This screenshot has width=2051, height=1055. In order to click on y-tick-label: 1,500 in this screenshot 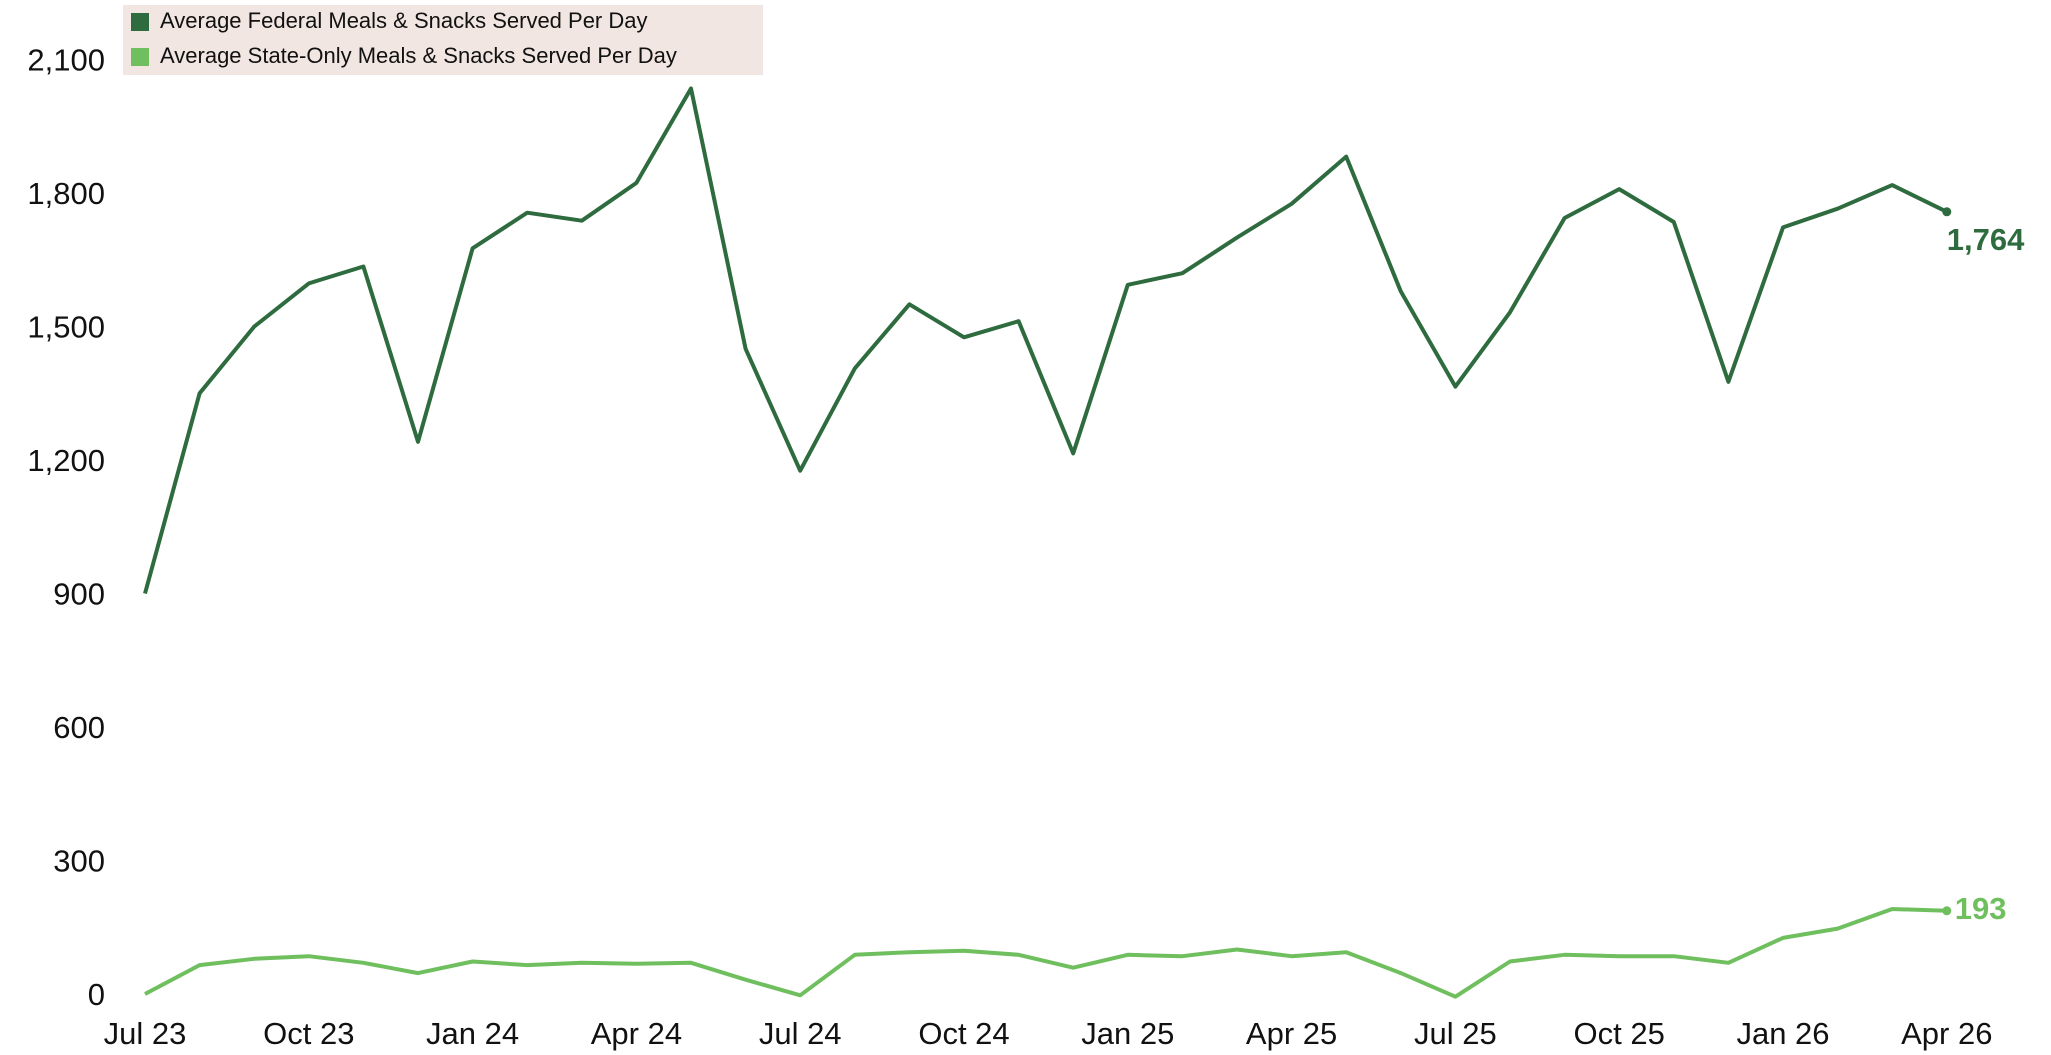, I will do `click(66, 326)`.